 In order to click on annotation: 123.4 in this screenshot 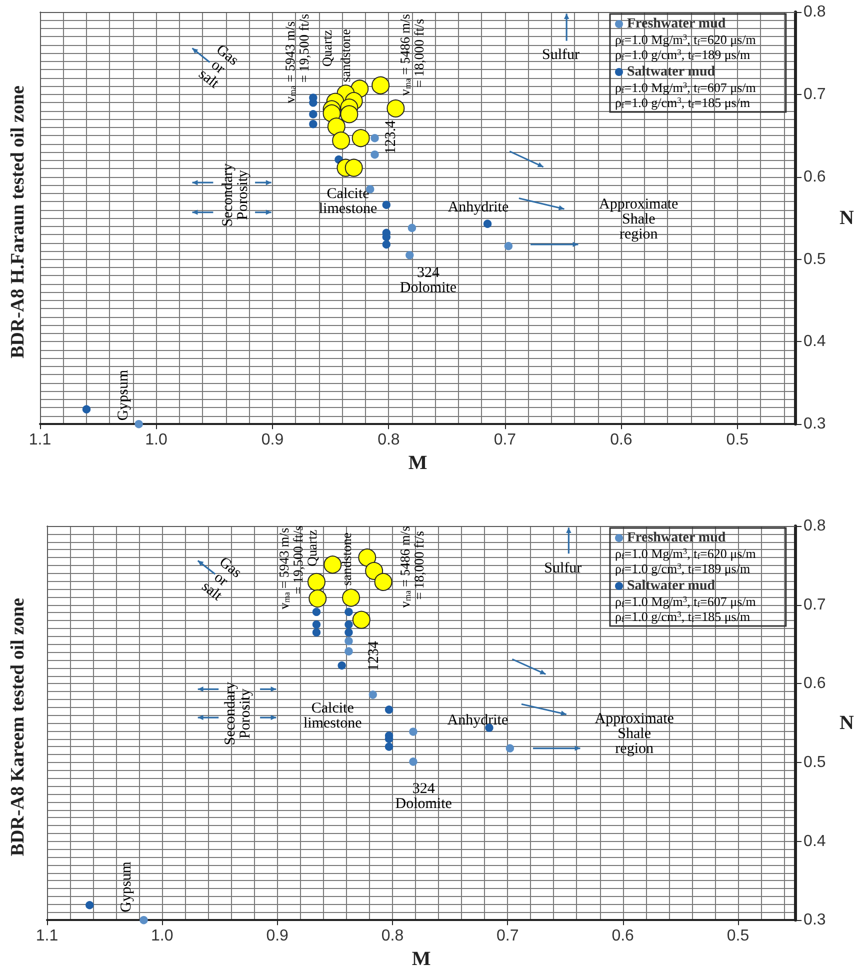, I will do `click(391, 137)`.